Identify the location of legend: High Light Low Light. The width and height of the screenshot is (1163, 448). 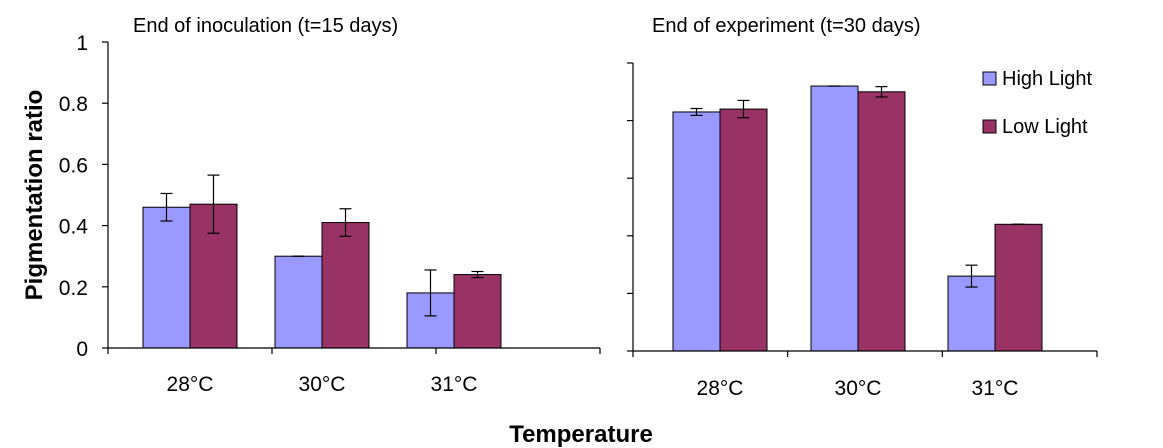
(1037, 103).